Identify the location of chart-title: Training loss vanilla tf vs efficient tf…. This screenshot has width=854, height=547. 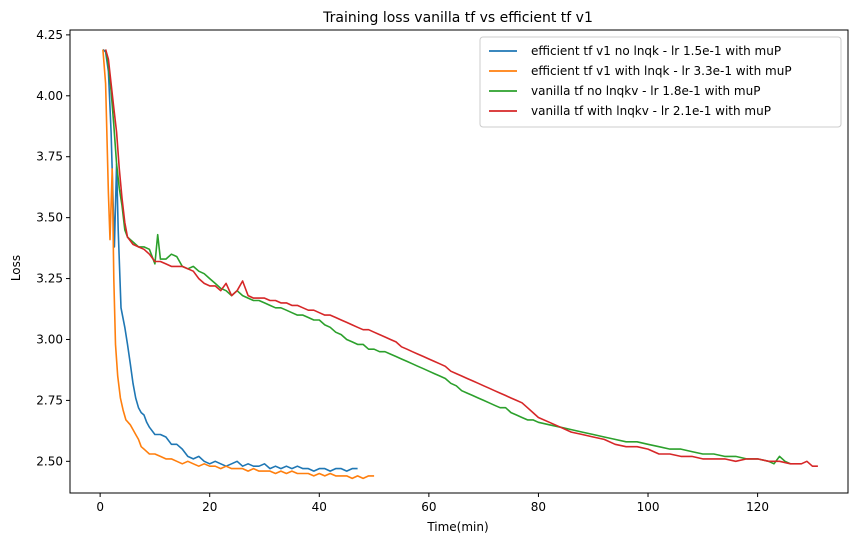
(457, 18).